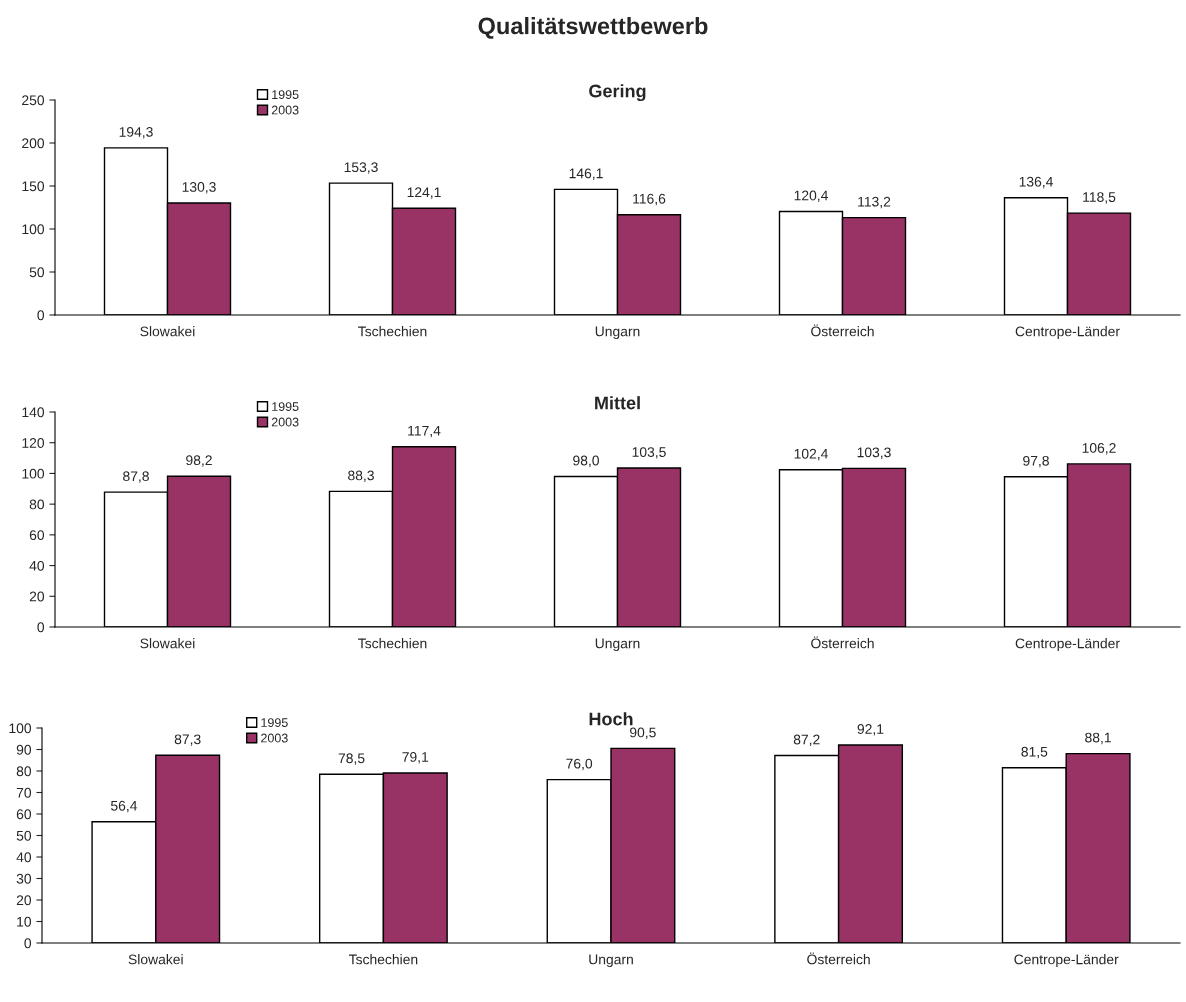 The width and height of the screenshot is (1186, 1002). What do you see at coordinates (361, 168) in the screenshot?
I see `data-label: 153,3` at bounding box center [361, 168].